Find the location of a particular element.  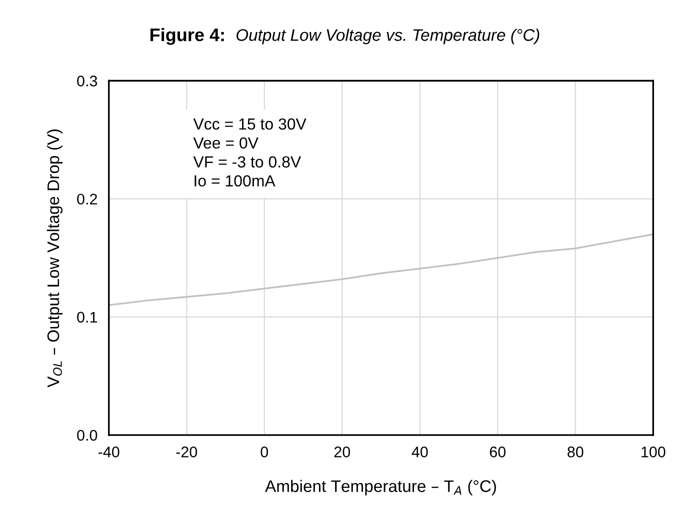

y-axis-title: V$_{OL}$ – Output Low Voltage Drop (V) is located at coordinates (54, 259).